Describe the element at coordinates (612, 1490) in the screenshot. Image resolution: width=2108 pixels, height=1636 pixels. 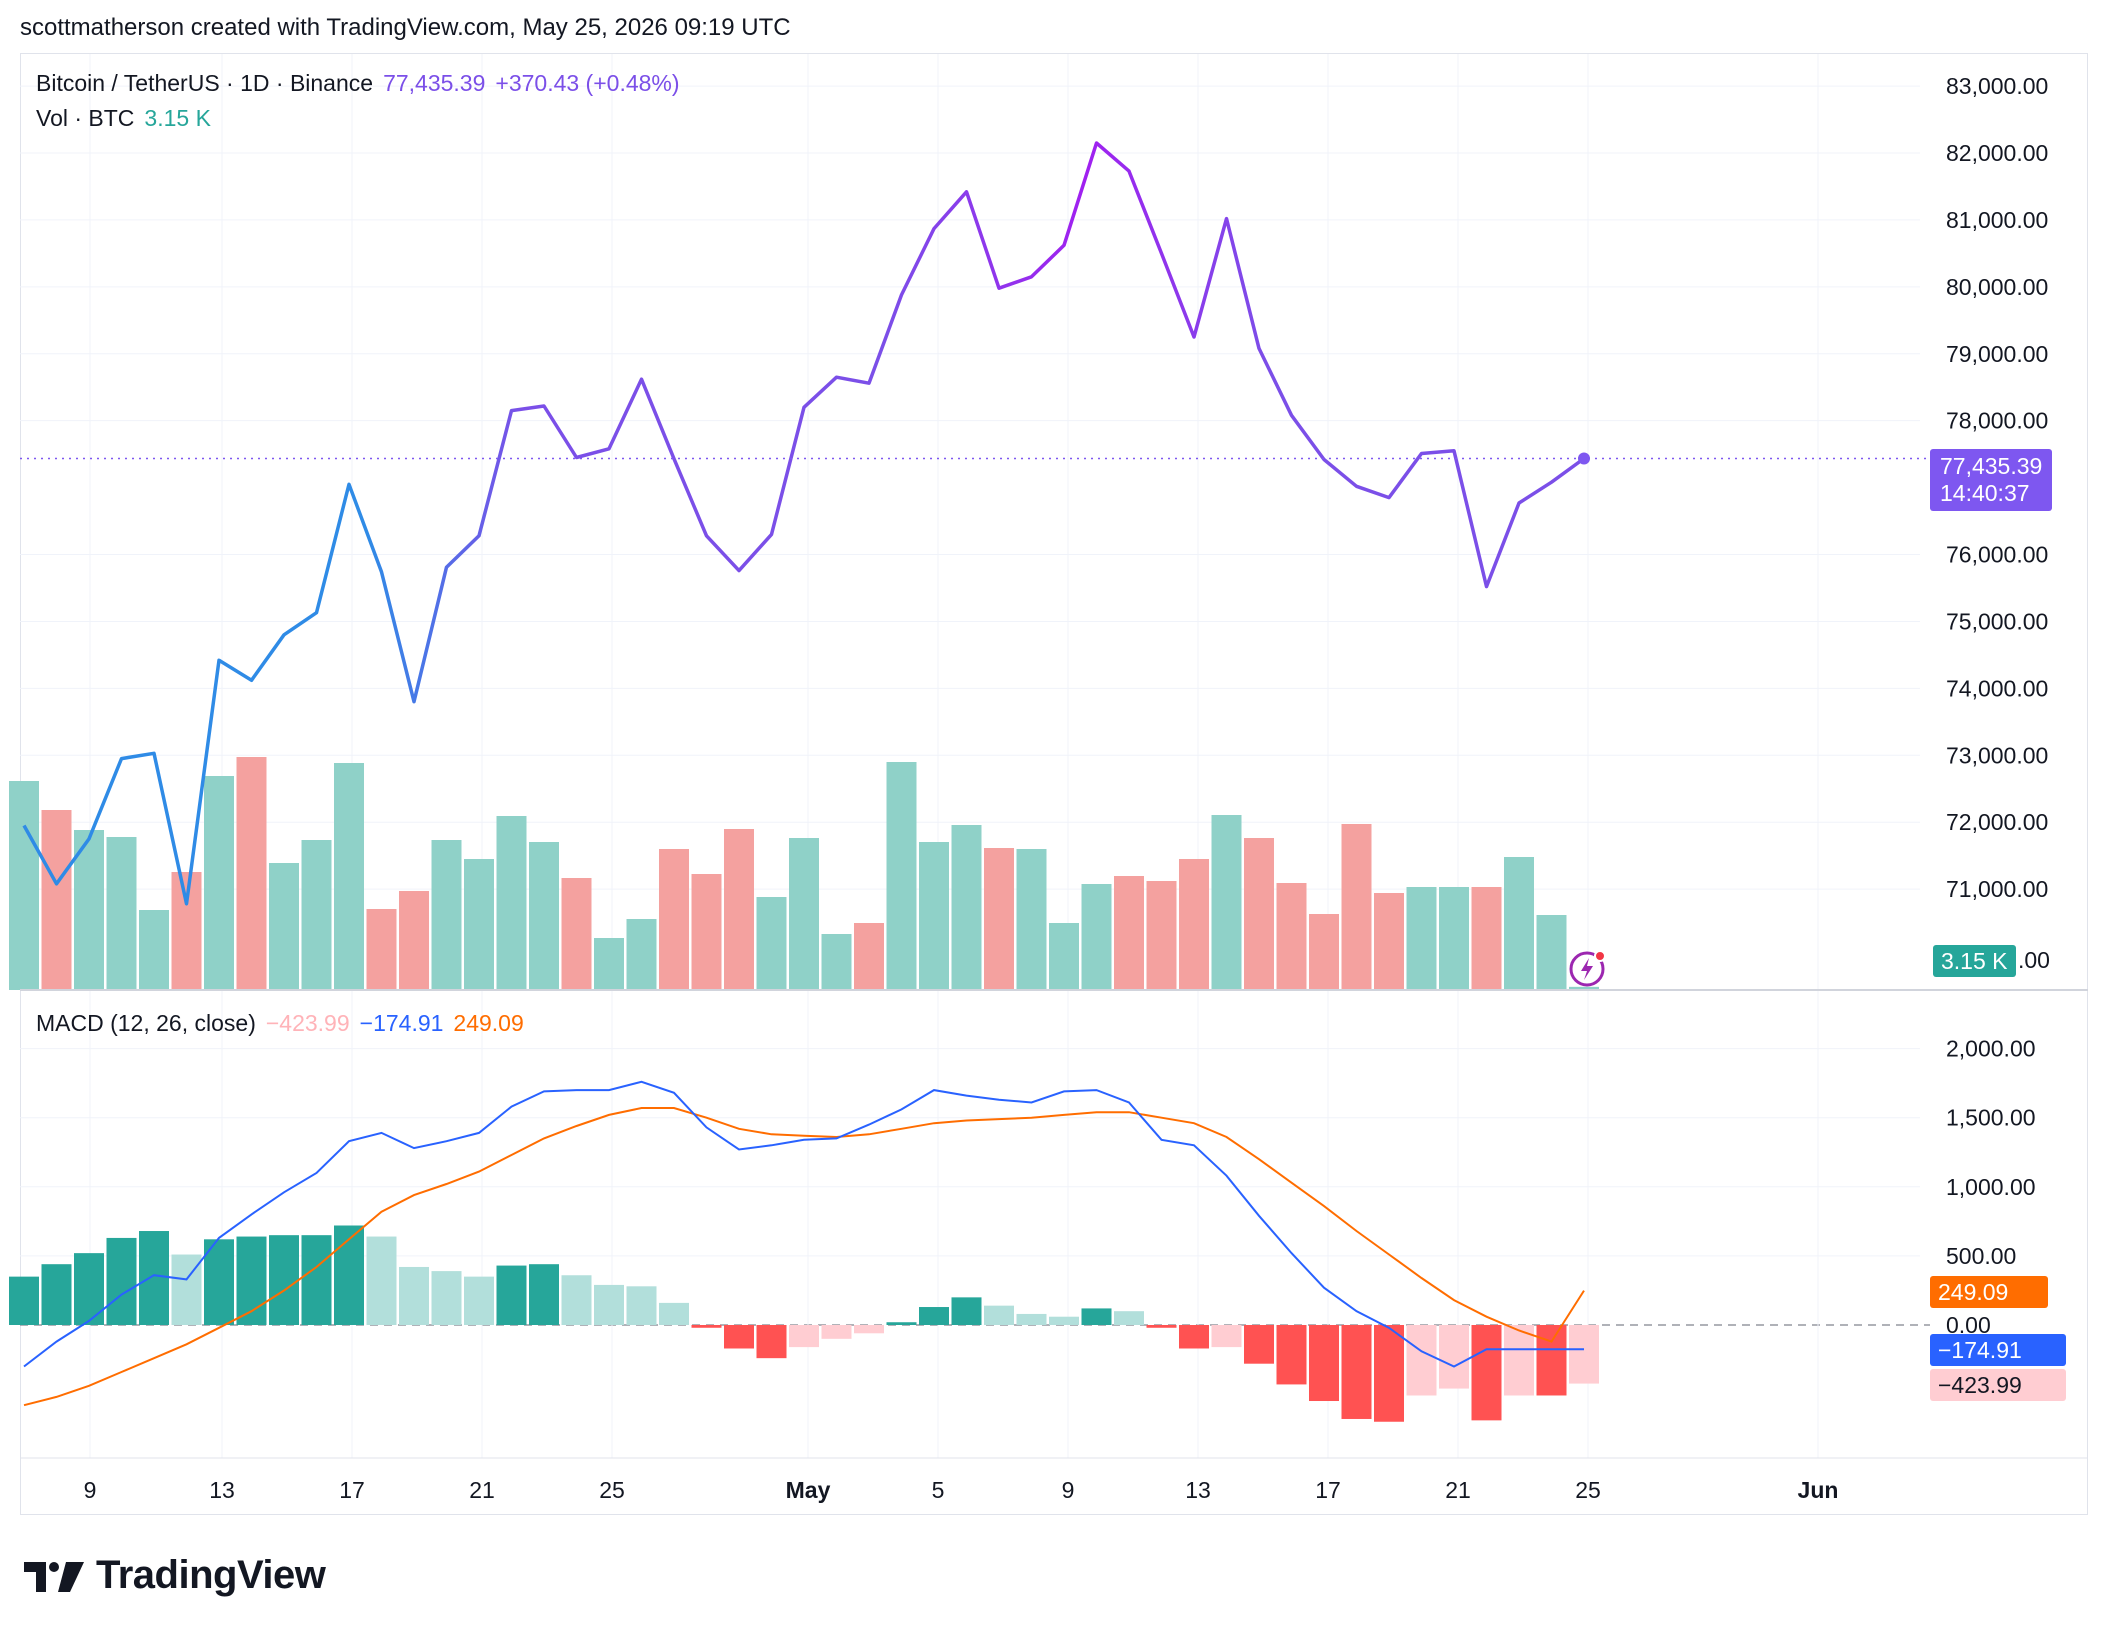
I see `time-tick-label: 25` at that location.